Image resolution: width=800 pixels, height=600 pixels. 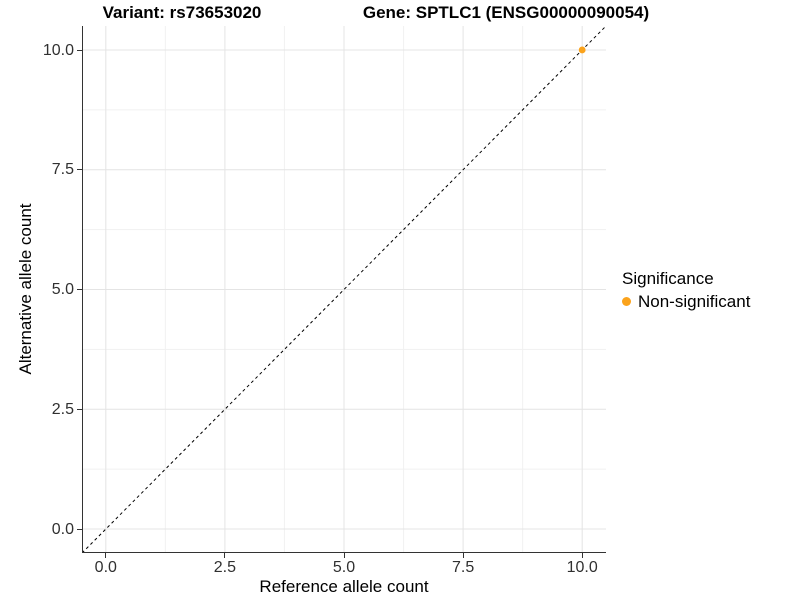 What do you see at coordinates (582, 50) in the screenshot?
I see `data-point` at bounding box center [582, 50].